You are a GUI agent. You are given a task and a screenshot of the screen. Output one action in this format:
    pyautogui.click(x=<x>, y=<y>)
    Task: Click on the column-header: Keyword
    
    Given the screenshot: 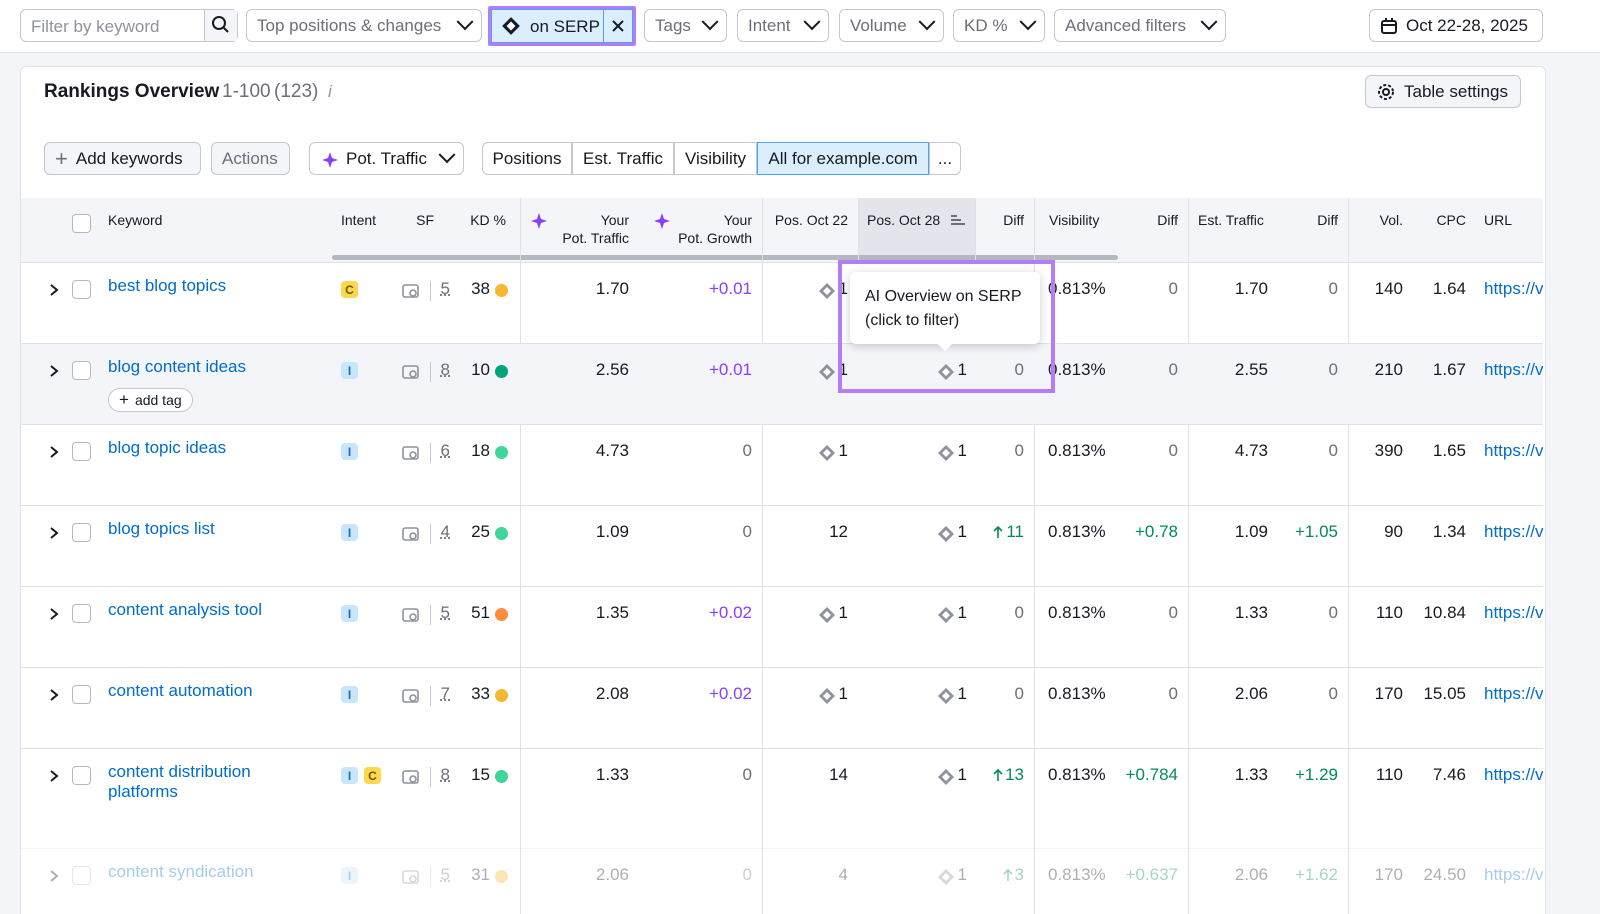 What is the action you would take?
    pyautogui.click(x=135, y=220)
    